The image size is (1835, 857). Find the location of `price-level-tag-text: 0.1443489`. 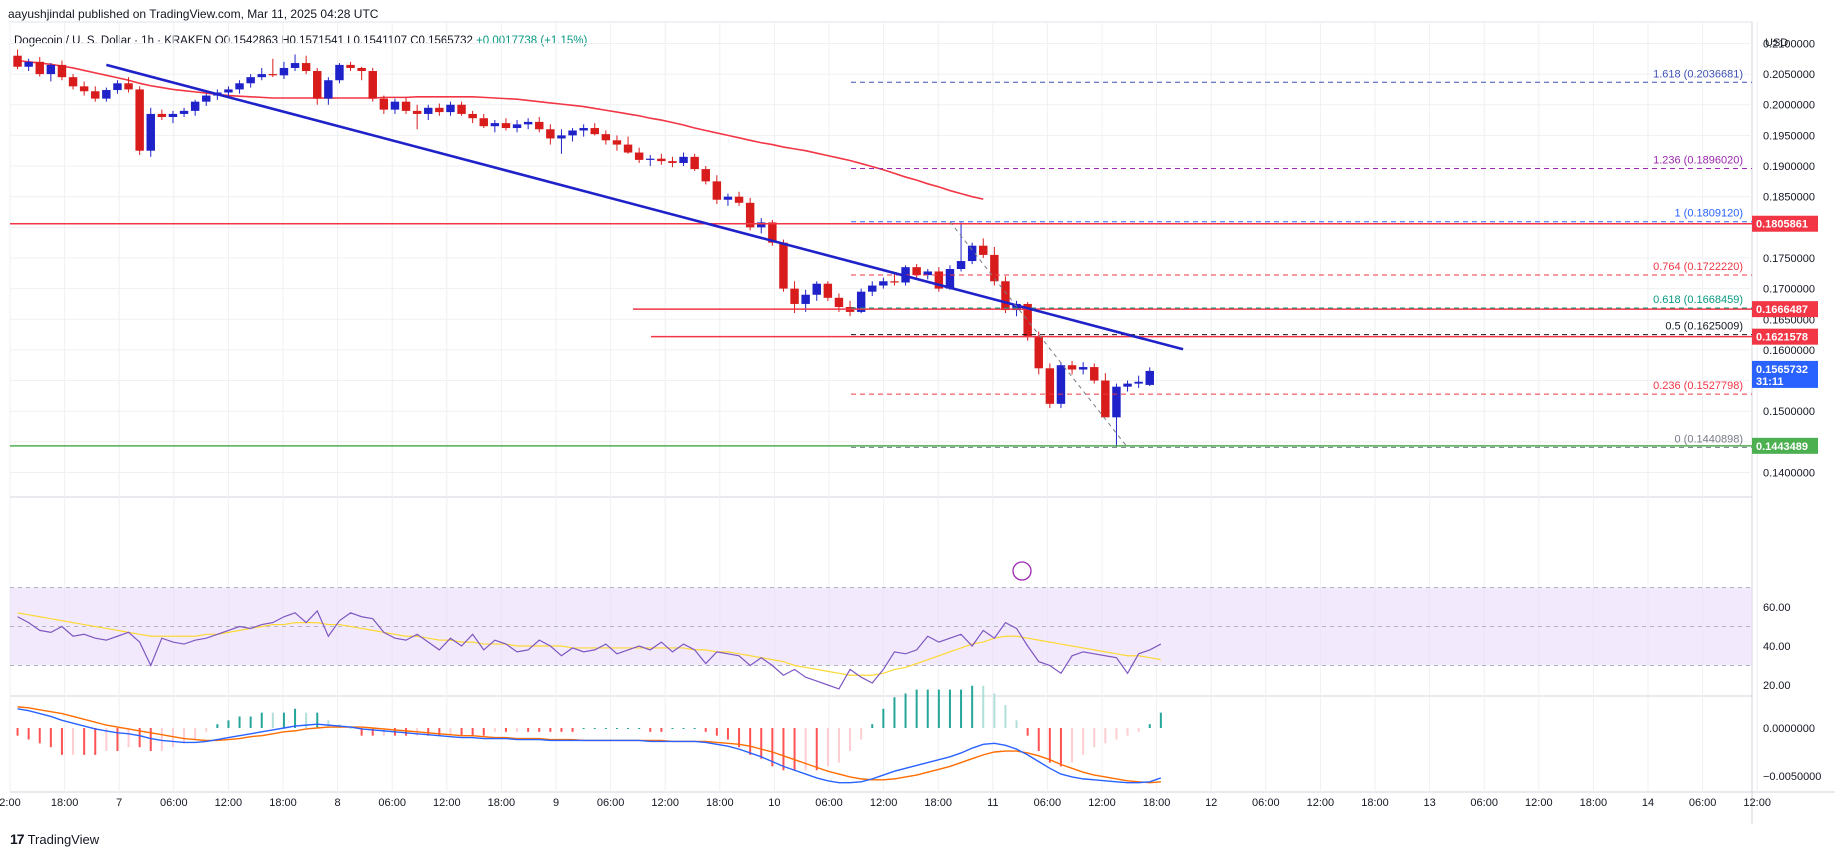

price-level-tag-text: 0.1443489 is located at coordinates (1782, 447).